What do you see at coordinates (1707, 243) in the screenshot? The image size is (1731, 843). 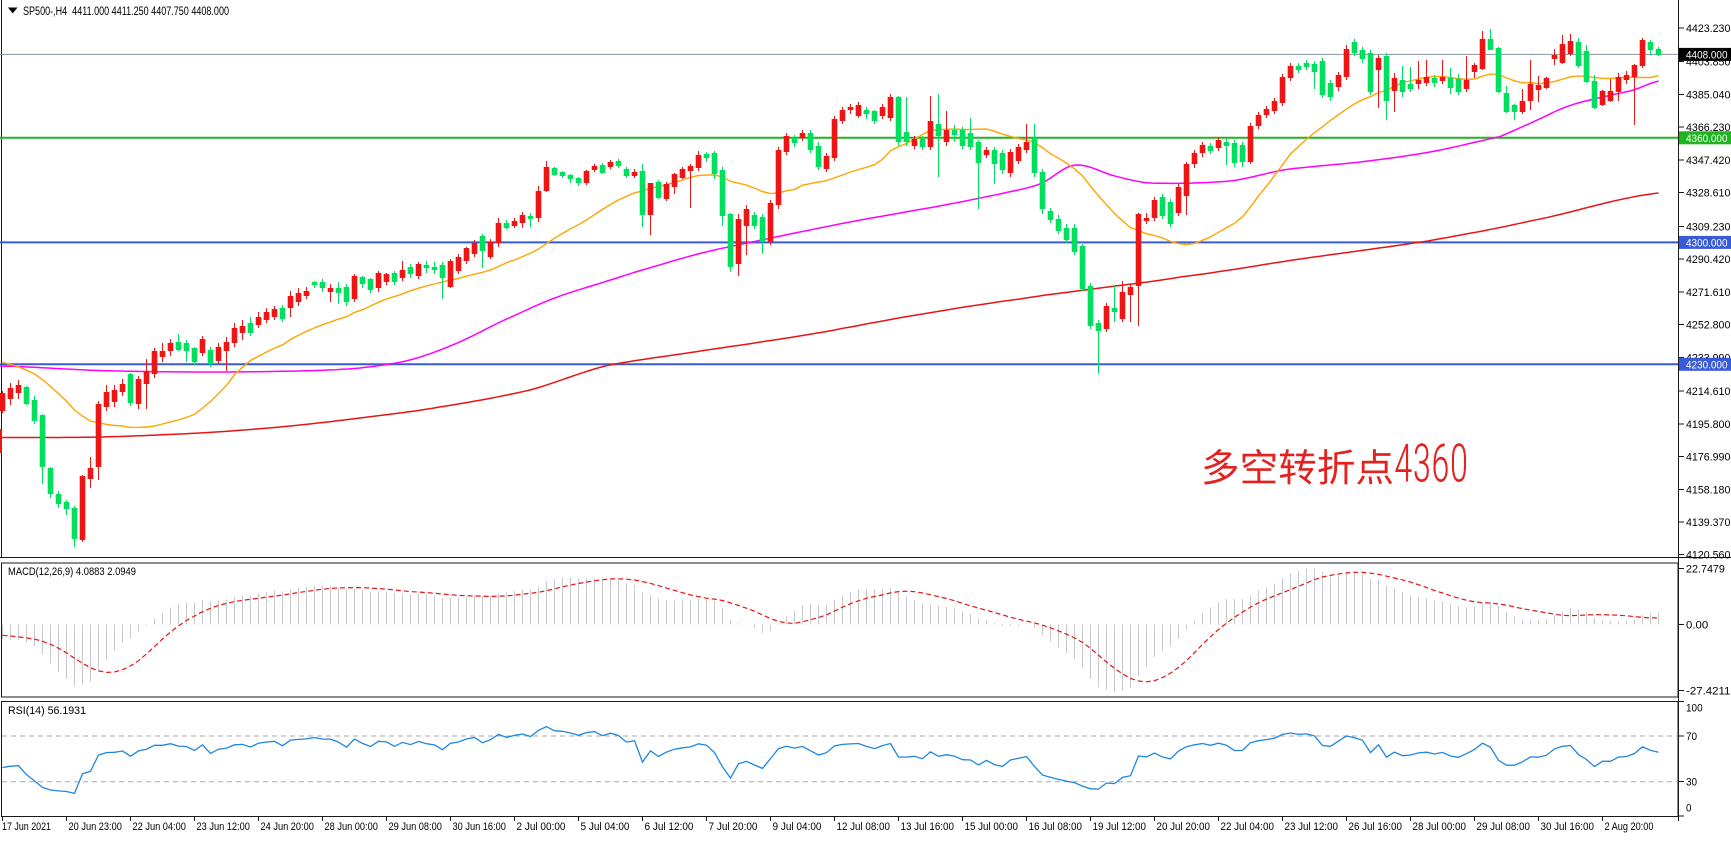 I see `svg-text: 4300.000` at bounding box center [1707, 243].